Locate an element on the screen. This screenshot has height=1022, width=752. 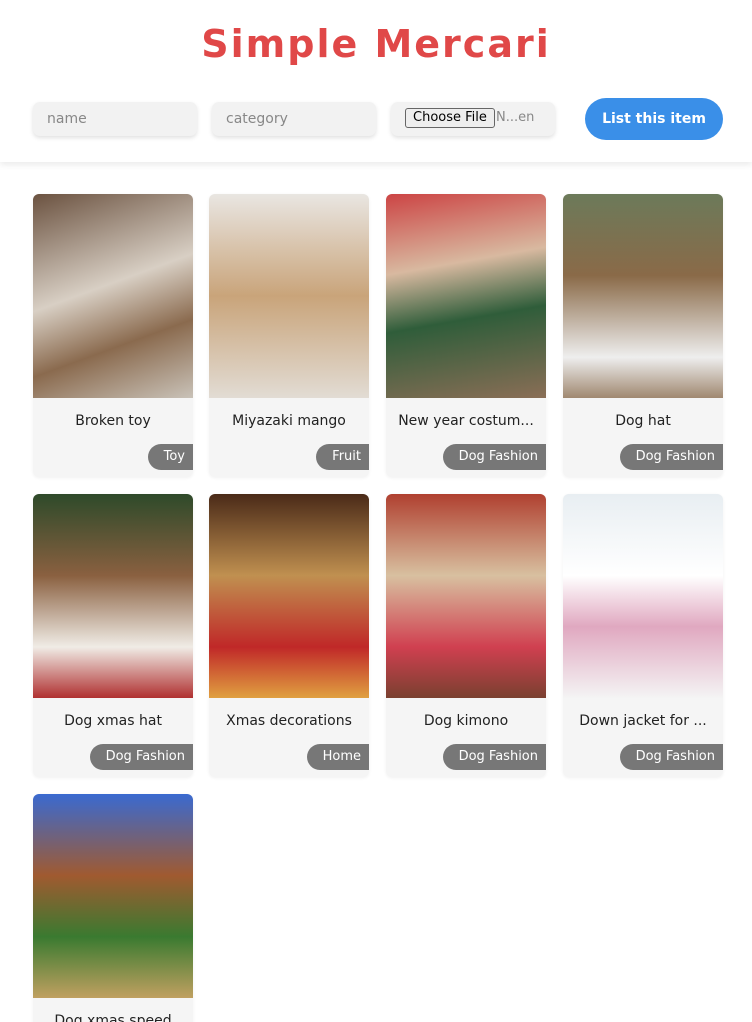
submit-button: List this item is located at coordinates (654, 119).